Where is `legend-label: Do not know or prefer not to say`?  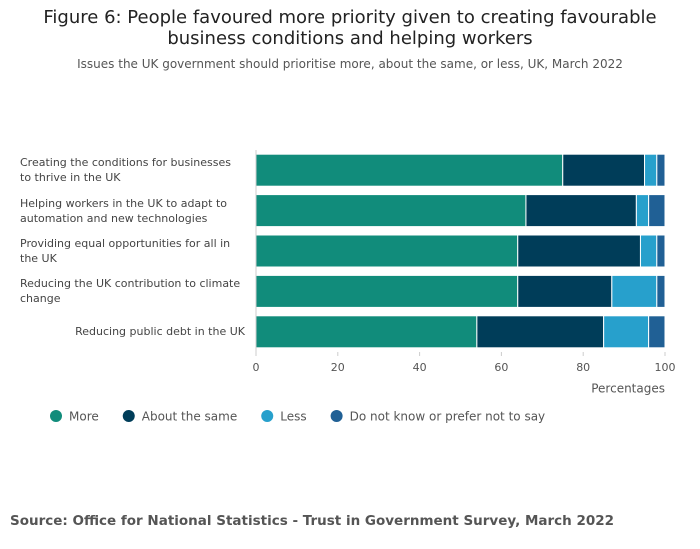 legend-label: Do not know or prefer not to say is located at coordinates (448, 417).